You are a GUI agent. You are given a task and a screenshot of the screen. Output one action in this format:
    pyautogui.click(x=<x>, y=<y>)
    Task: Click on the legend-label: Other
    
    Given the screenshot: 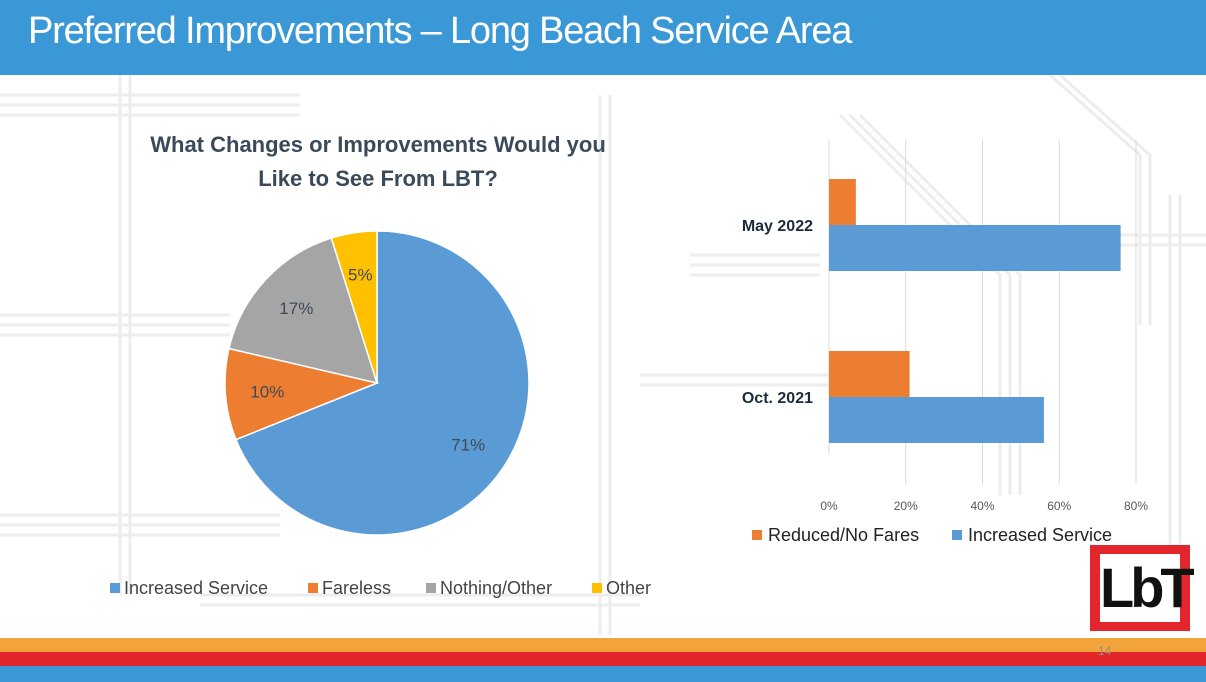 What is the action you would take?
    pyautogui.click(x=629, y=588)
    